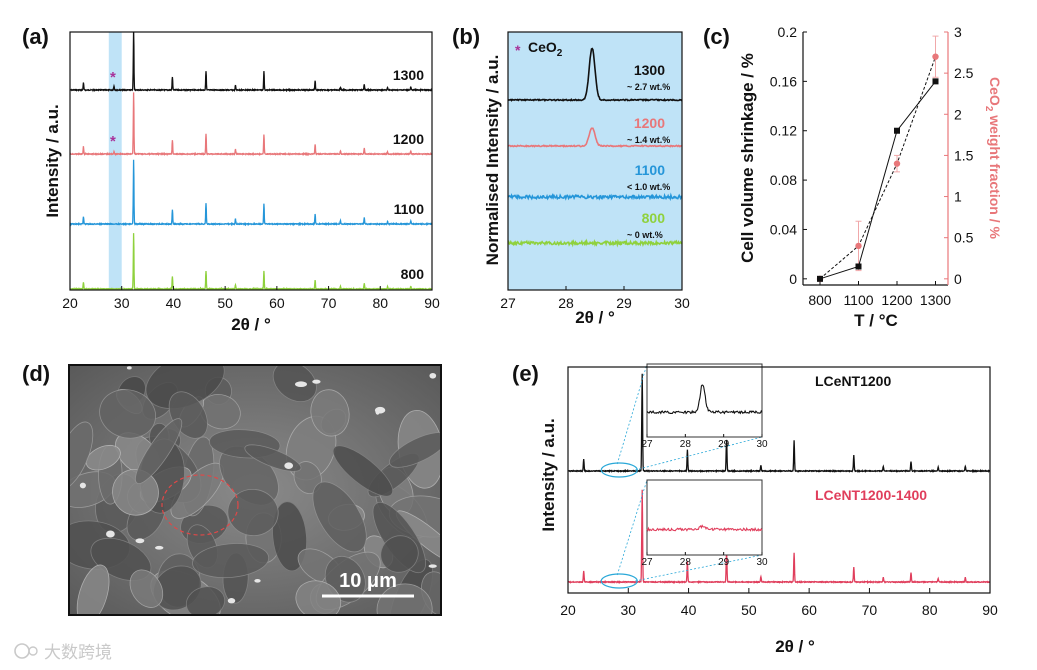 This screenshot has height=670, width=1037. I want to click on y2-tick-label-c: 1.5, so click(964, 155).